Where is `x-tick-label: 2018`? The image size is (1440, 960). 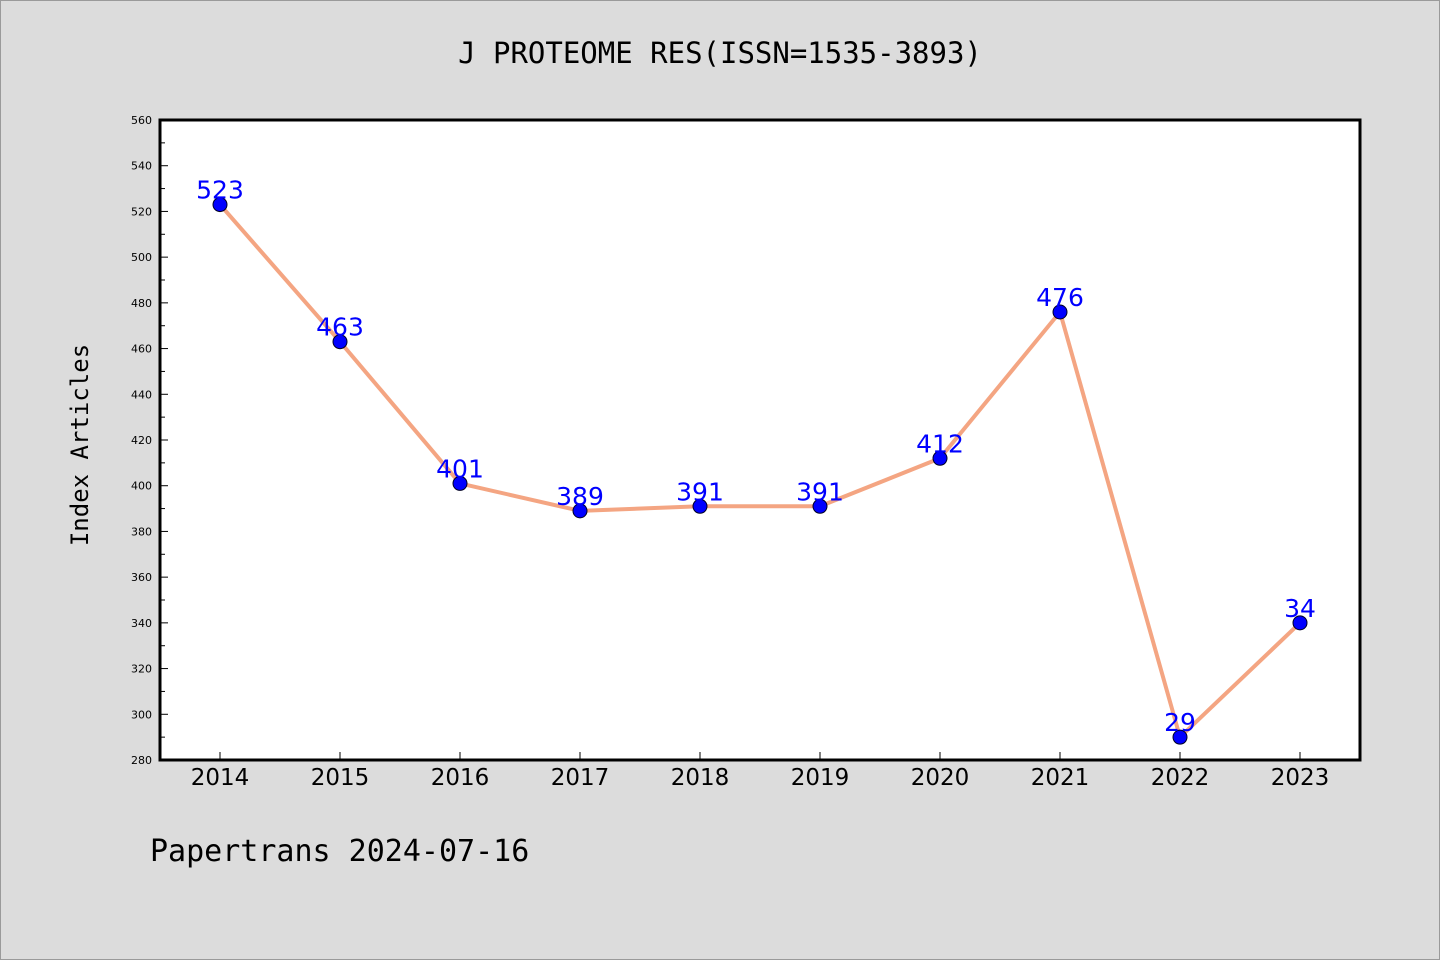 x-tick-label: 2018 is located at coordinates (700, 778).